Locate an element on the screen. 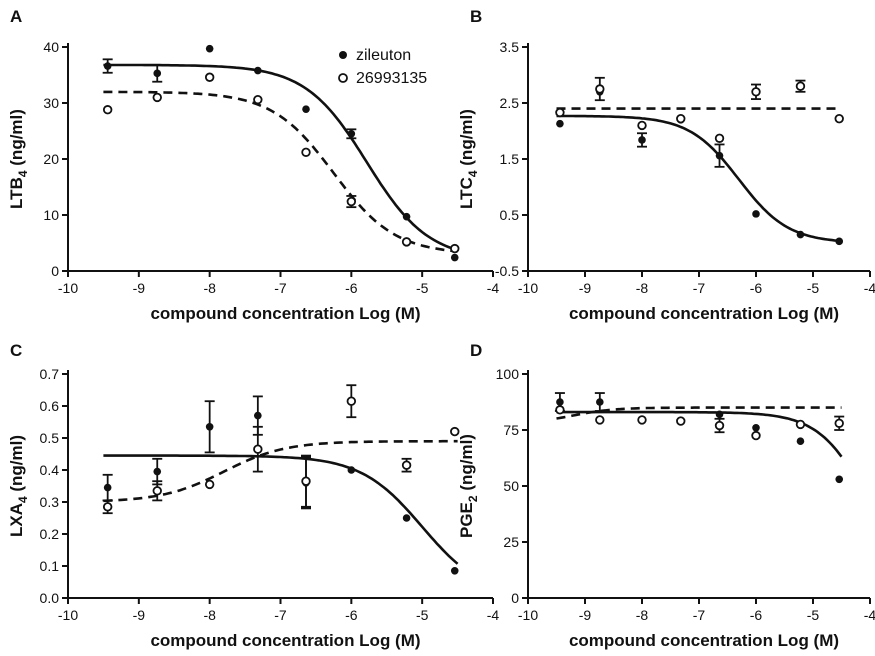 The height and width of the screenshot is (656, 875). y-tick-label: 0.4 is located at coordinates (50, 470).